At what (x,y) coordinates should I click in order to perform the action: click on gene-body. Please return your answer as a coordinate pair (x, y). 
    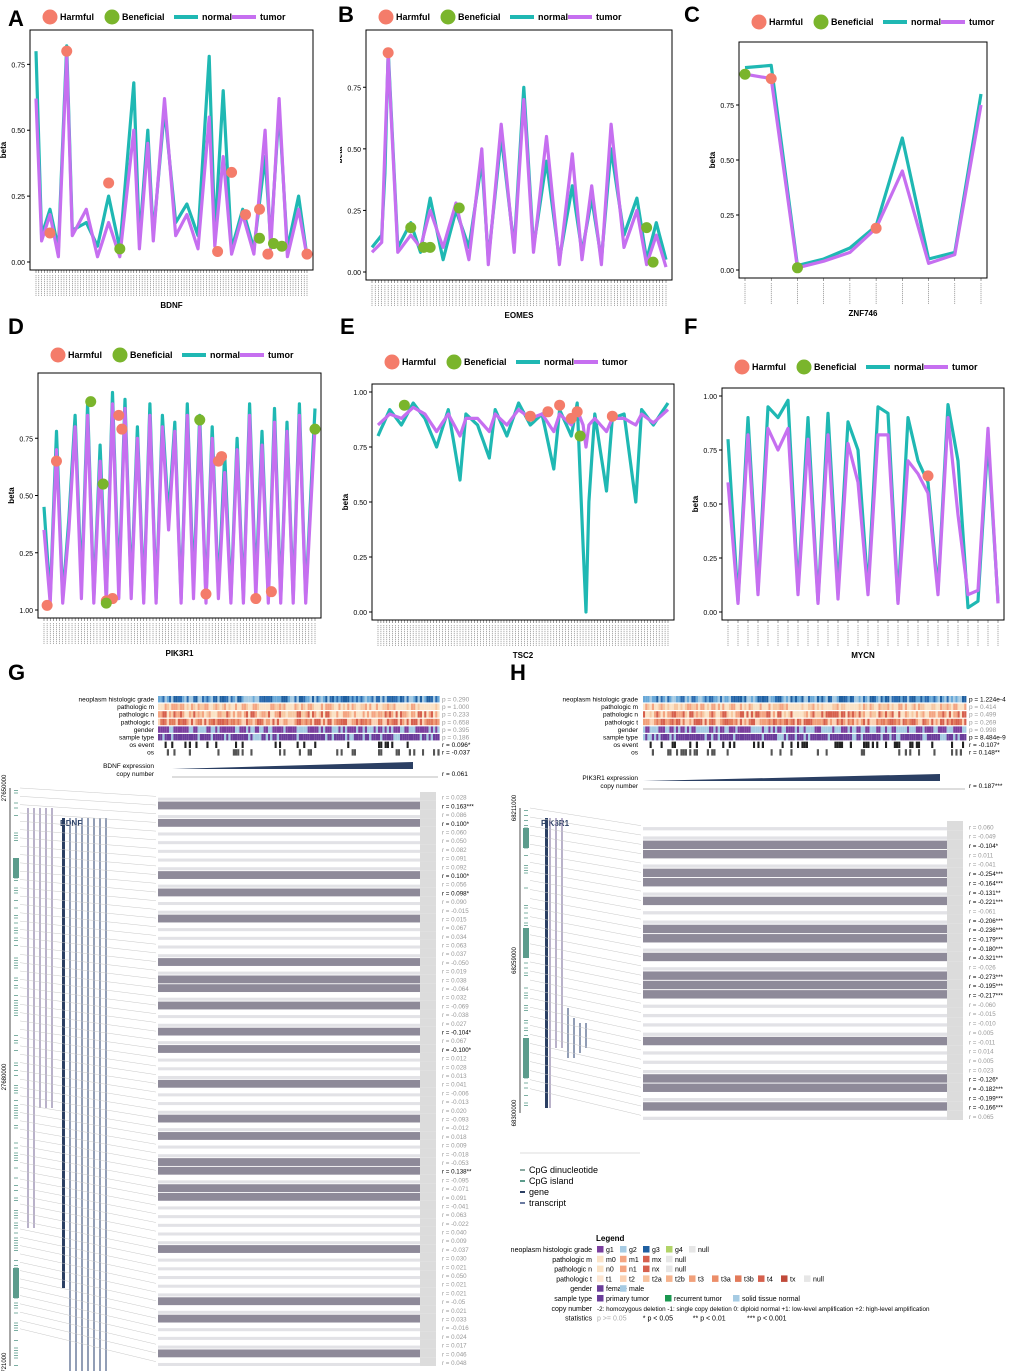
    Looking at the image, I should click on (546, 963).